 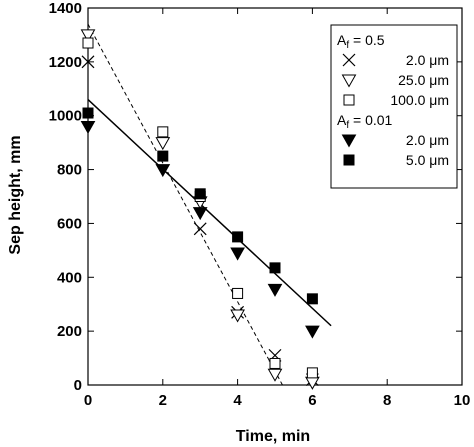 What do you see at coordinates (88, 400) in the screenshot?
I see `x-tick-label: 0` at bounding box center [88, 400].